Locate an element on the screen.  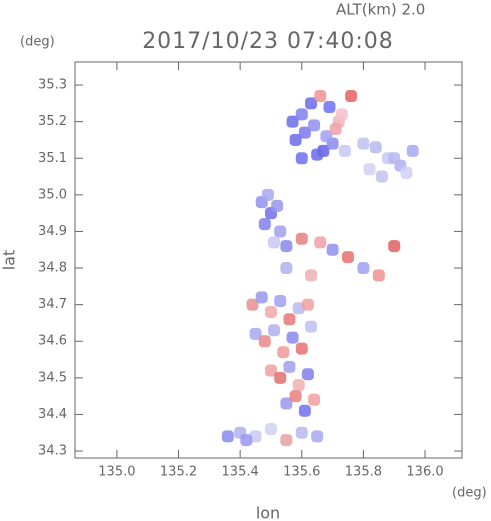
x-tick-label: 135.8 is located at coordinates (363, 472).